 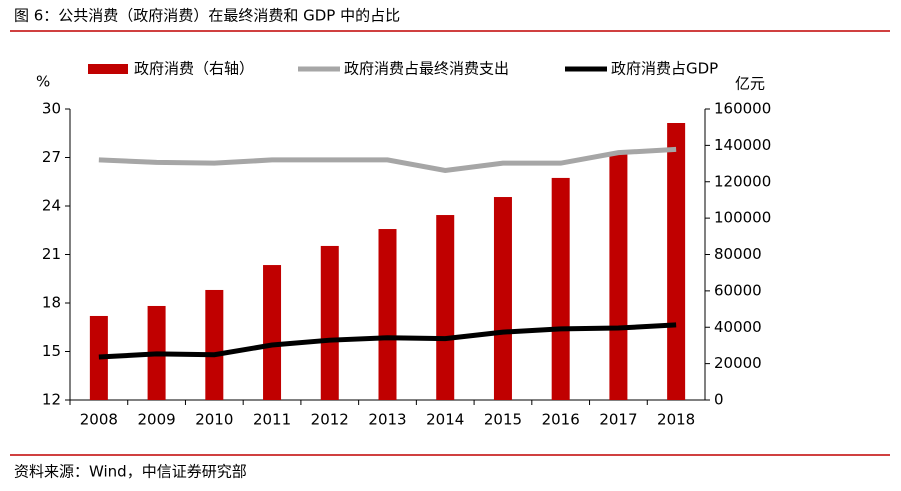 What do you see at coordinates (664, 69) in the screenshot?
I see `legend-label: 政府消费占GDP` at bounding box center [664, 69].